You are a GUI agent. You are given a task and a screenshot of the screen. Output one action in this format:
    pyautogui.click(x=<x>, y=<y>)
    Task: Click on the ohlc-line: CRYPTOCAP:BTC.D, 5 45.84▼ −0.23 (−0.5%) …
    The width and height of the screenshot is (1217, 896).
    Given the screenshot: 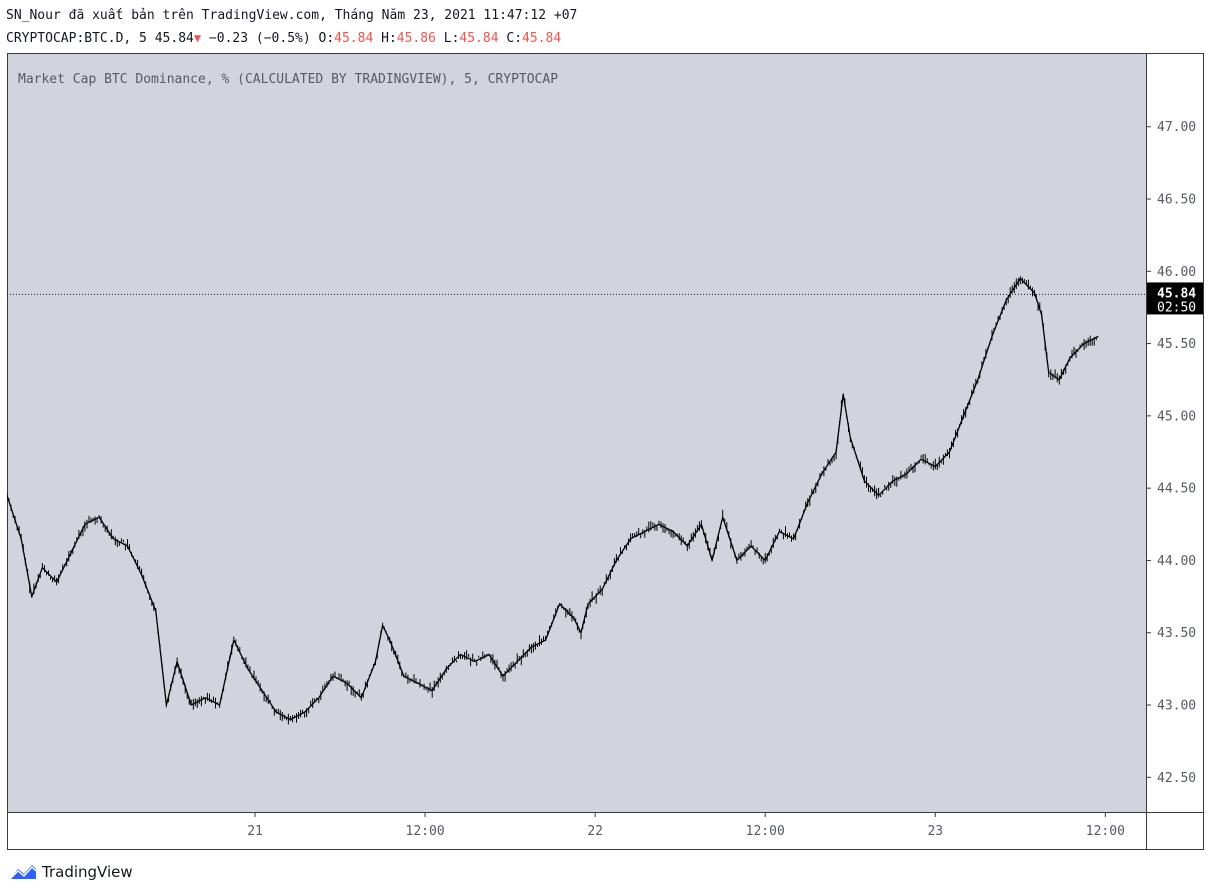 What is the action you would take?
    pyautogui.click(x=283, y=38)
    